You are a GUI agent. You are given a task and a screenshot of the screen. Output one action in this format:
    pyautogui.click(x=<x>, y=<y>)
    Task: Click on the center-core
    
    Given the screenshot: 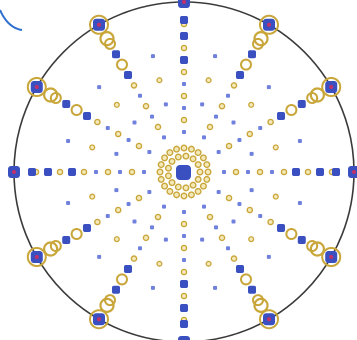 What is the action you would take?
    pyautogui.click(x=183, y=172)
    